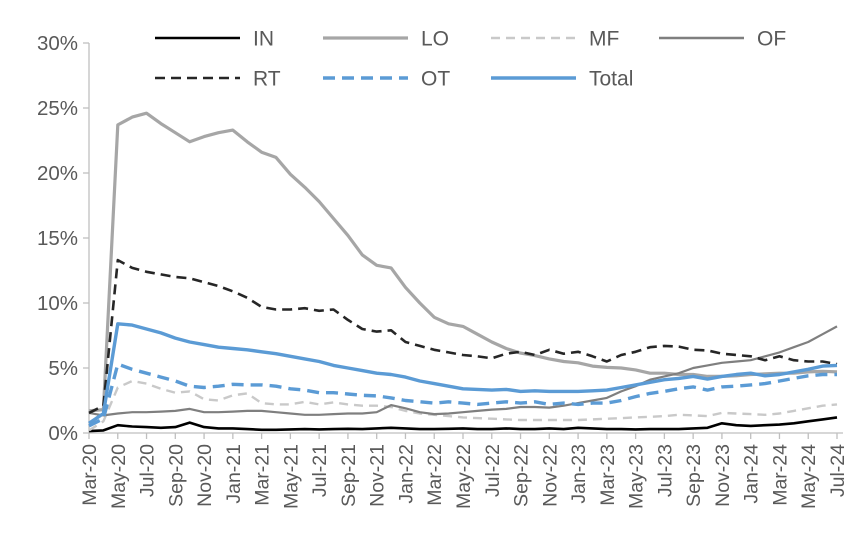 The height and width of the screenshot is (534, 852). Describe the element at coordinates (57, 43) in the screenshot. I see `y-tick-label: 30%` at that location.